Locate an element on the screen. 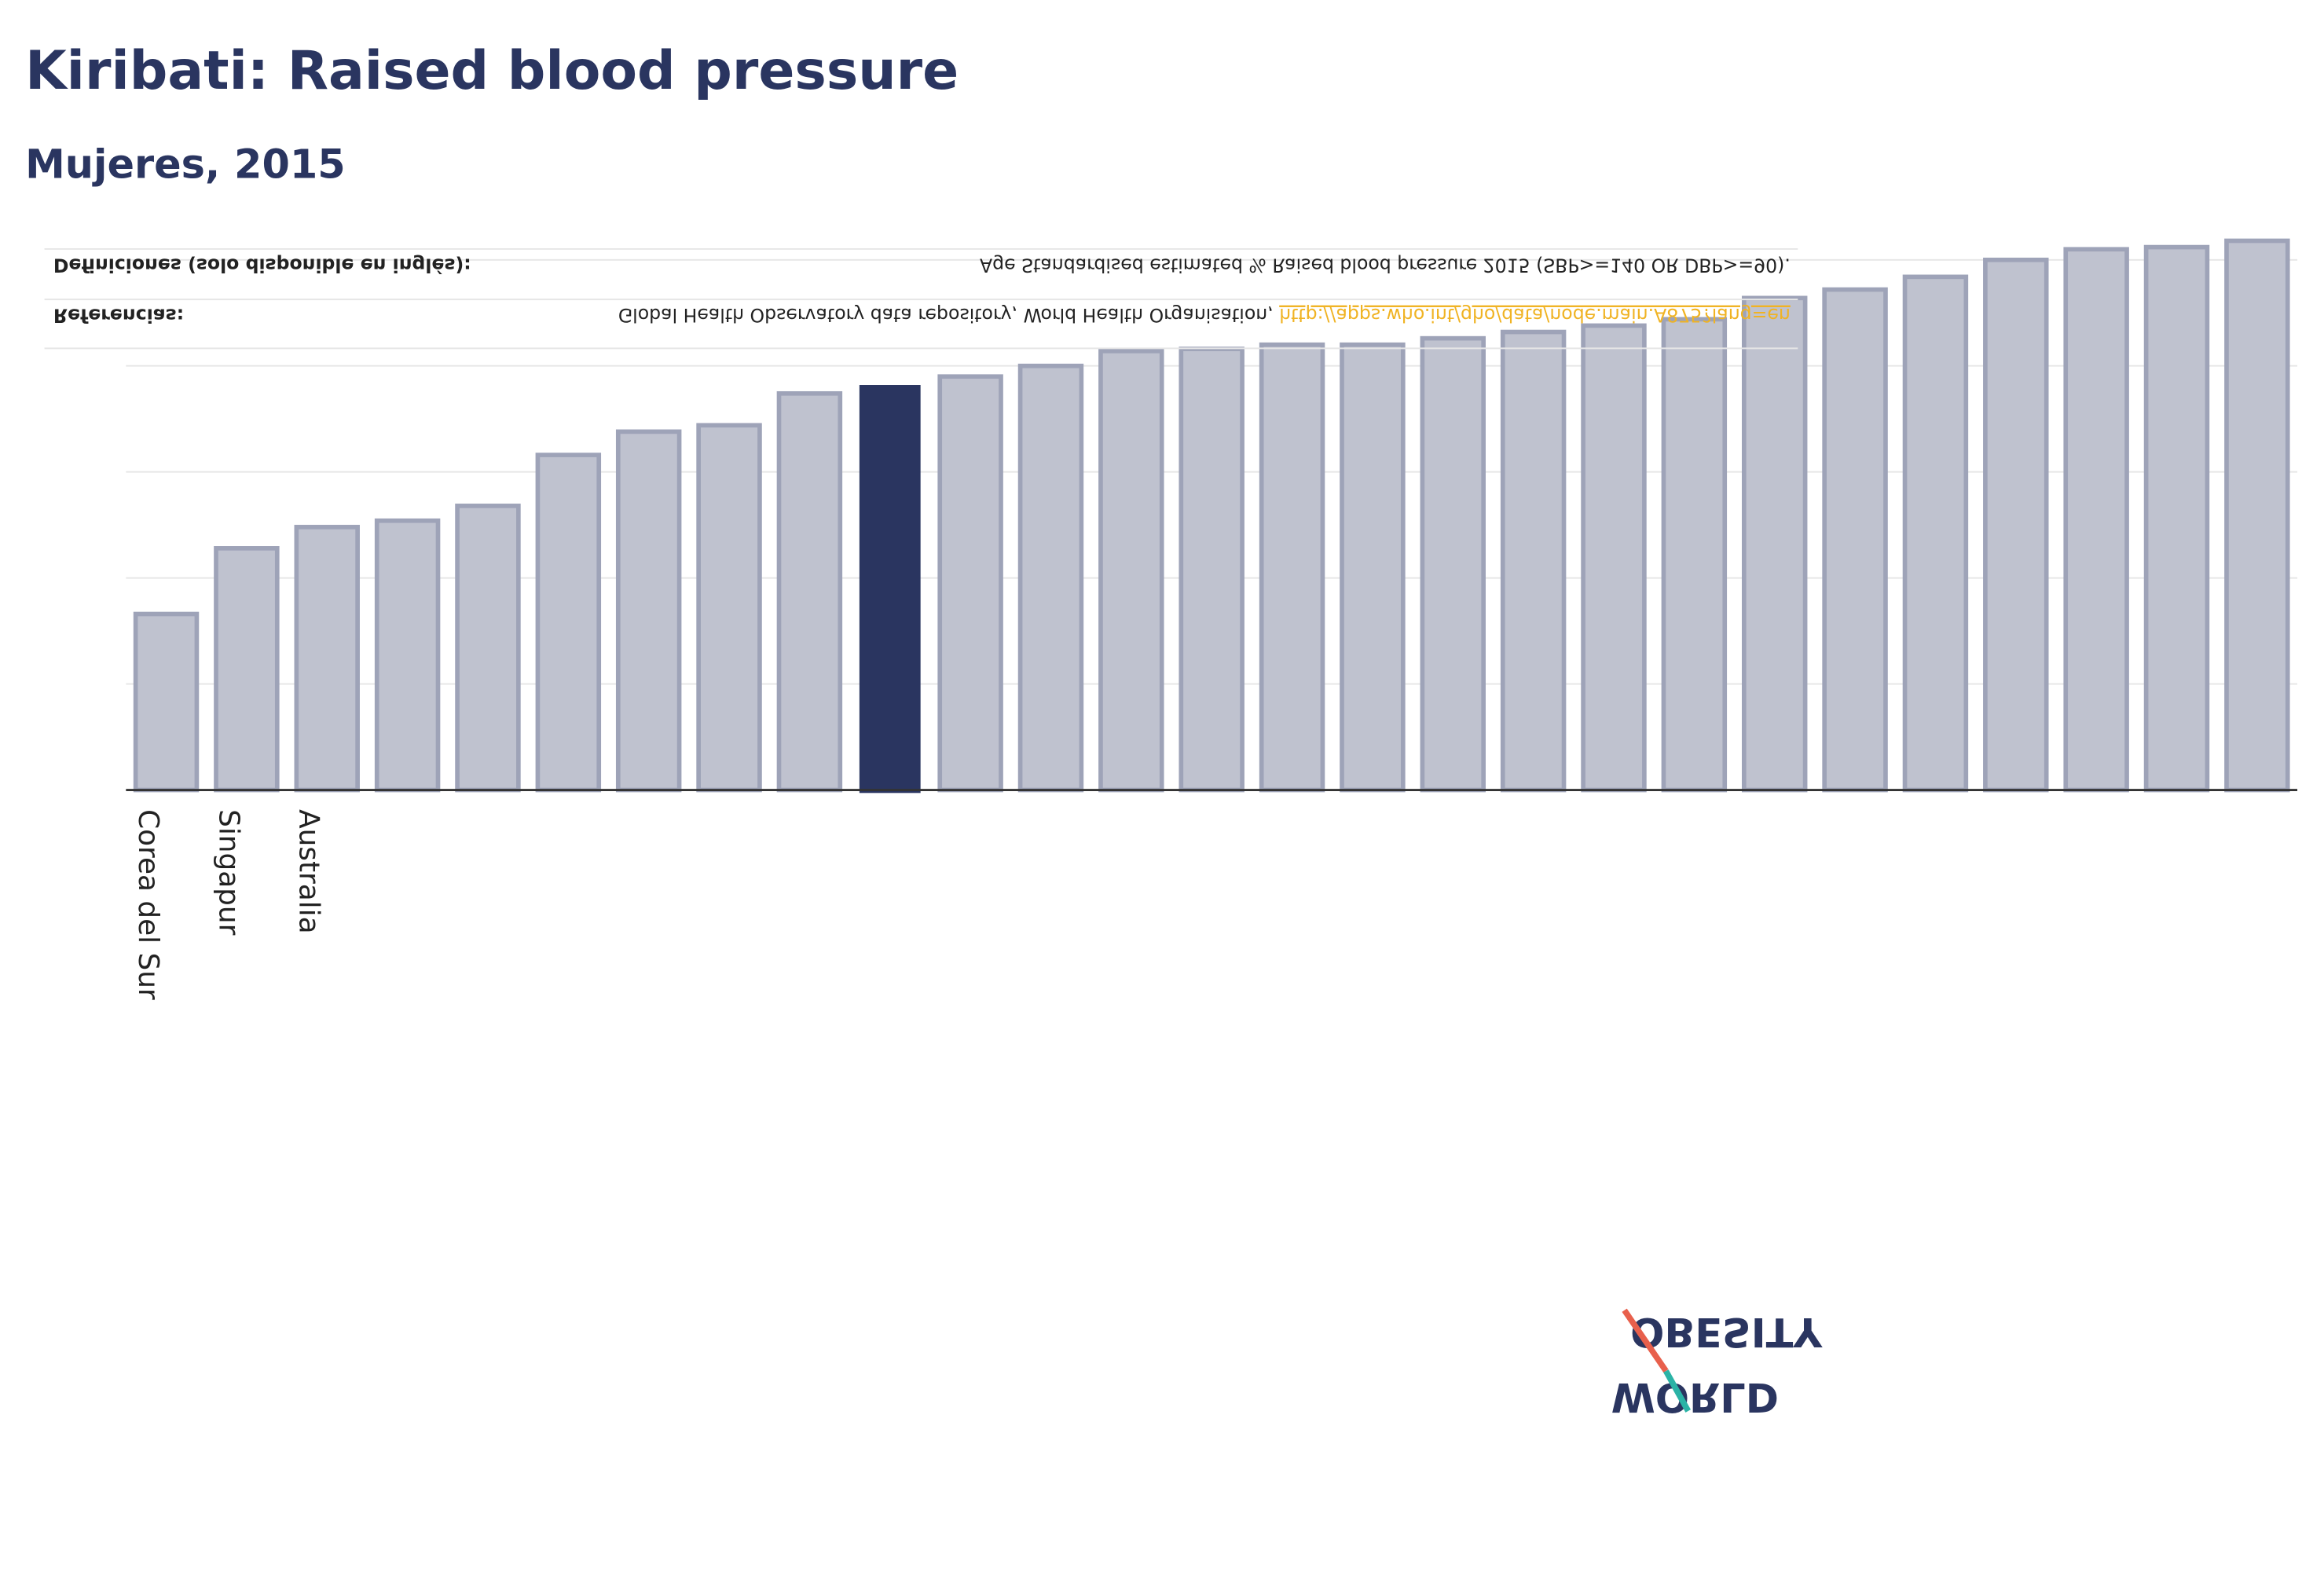  logo-text: OBESITY is located at coordinates (1726, 1331).